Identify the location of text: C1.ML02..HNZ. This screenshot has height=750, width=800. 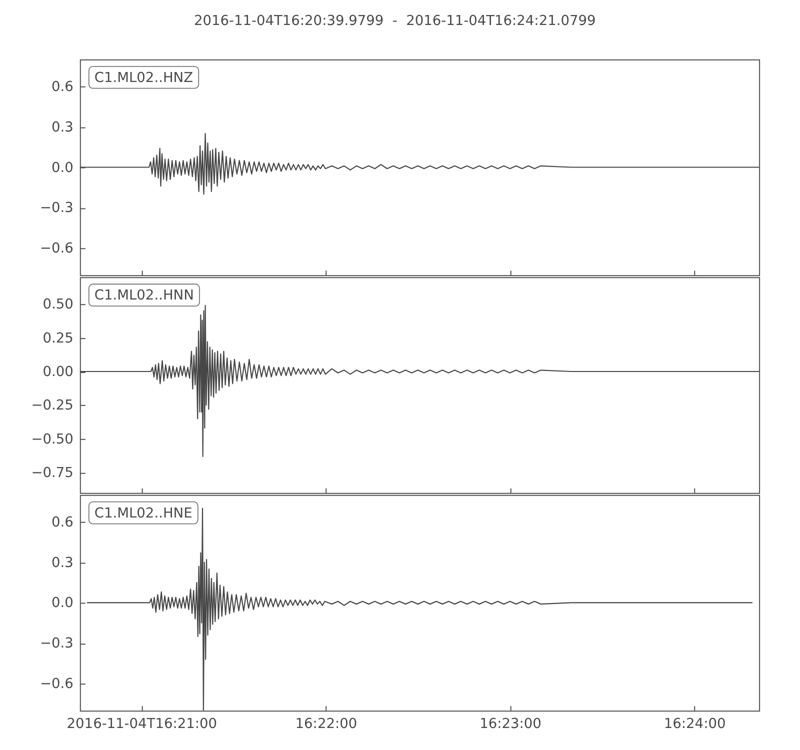
(144, 78).